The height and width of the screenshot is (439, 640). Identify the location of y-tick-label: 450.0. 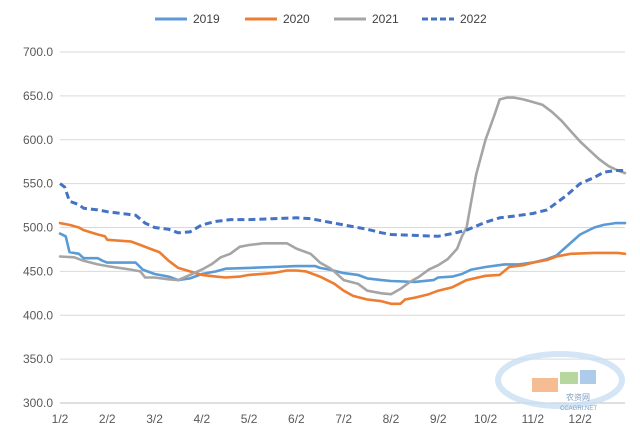
(38, 271).